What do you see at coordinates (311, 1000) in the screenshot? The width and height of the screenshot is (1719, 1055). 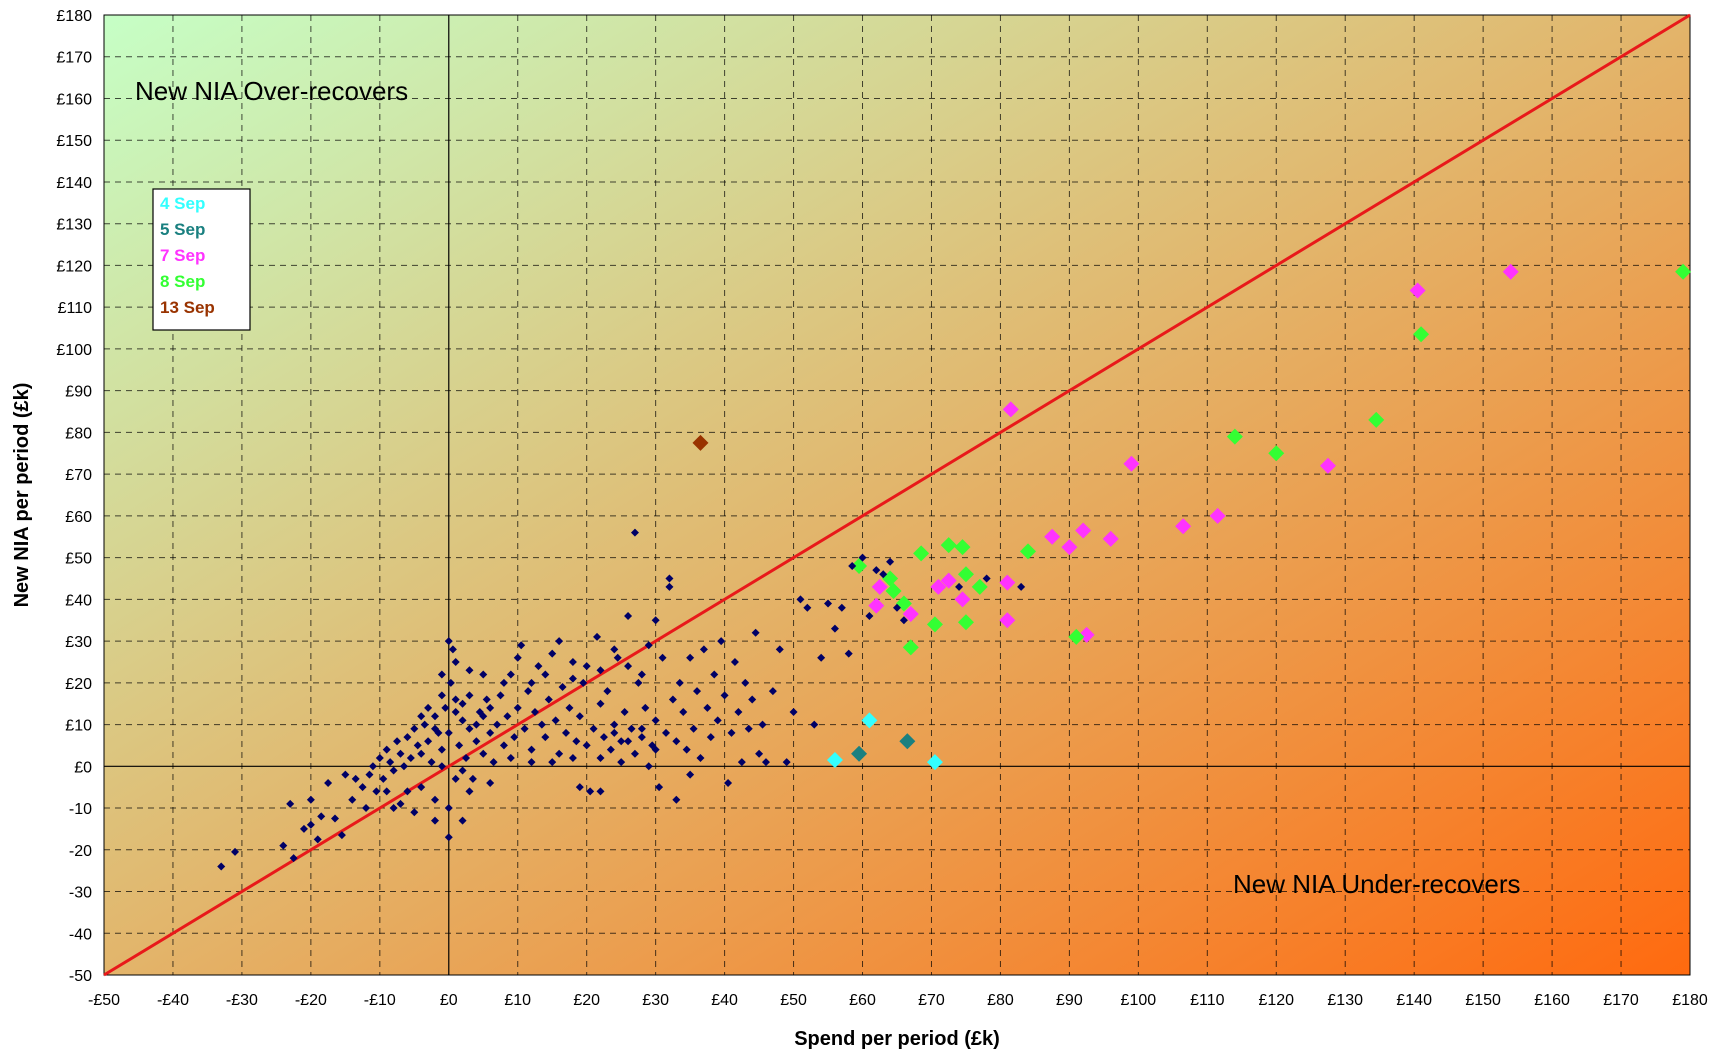 I see `x-tick-label: -£20` at bounding box center [311, 1000].